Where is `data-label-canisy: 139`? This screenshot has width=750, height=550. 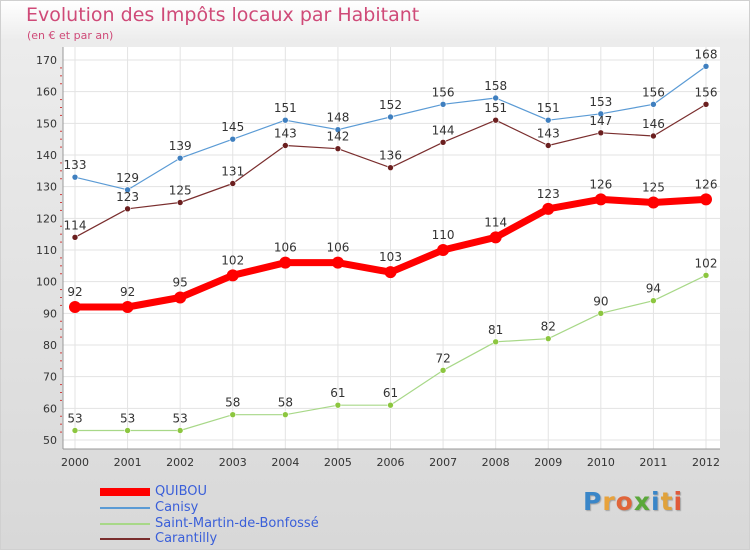
data-label-canisy: 139 is located at coordinates (180, 146).